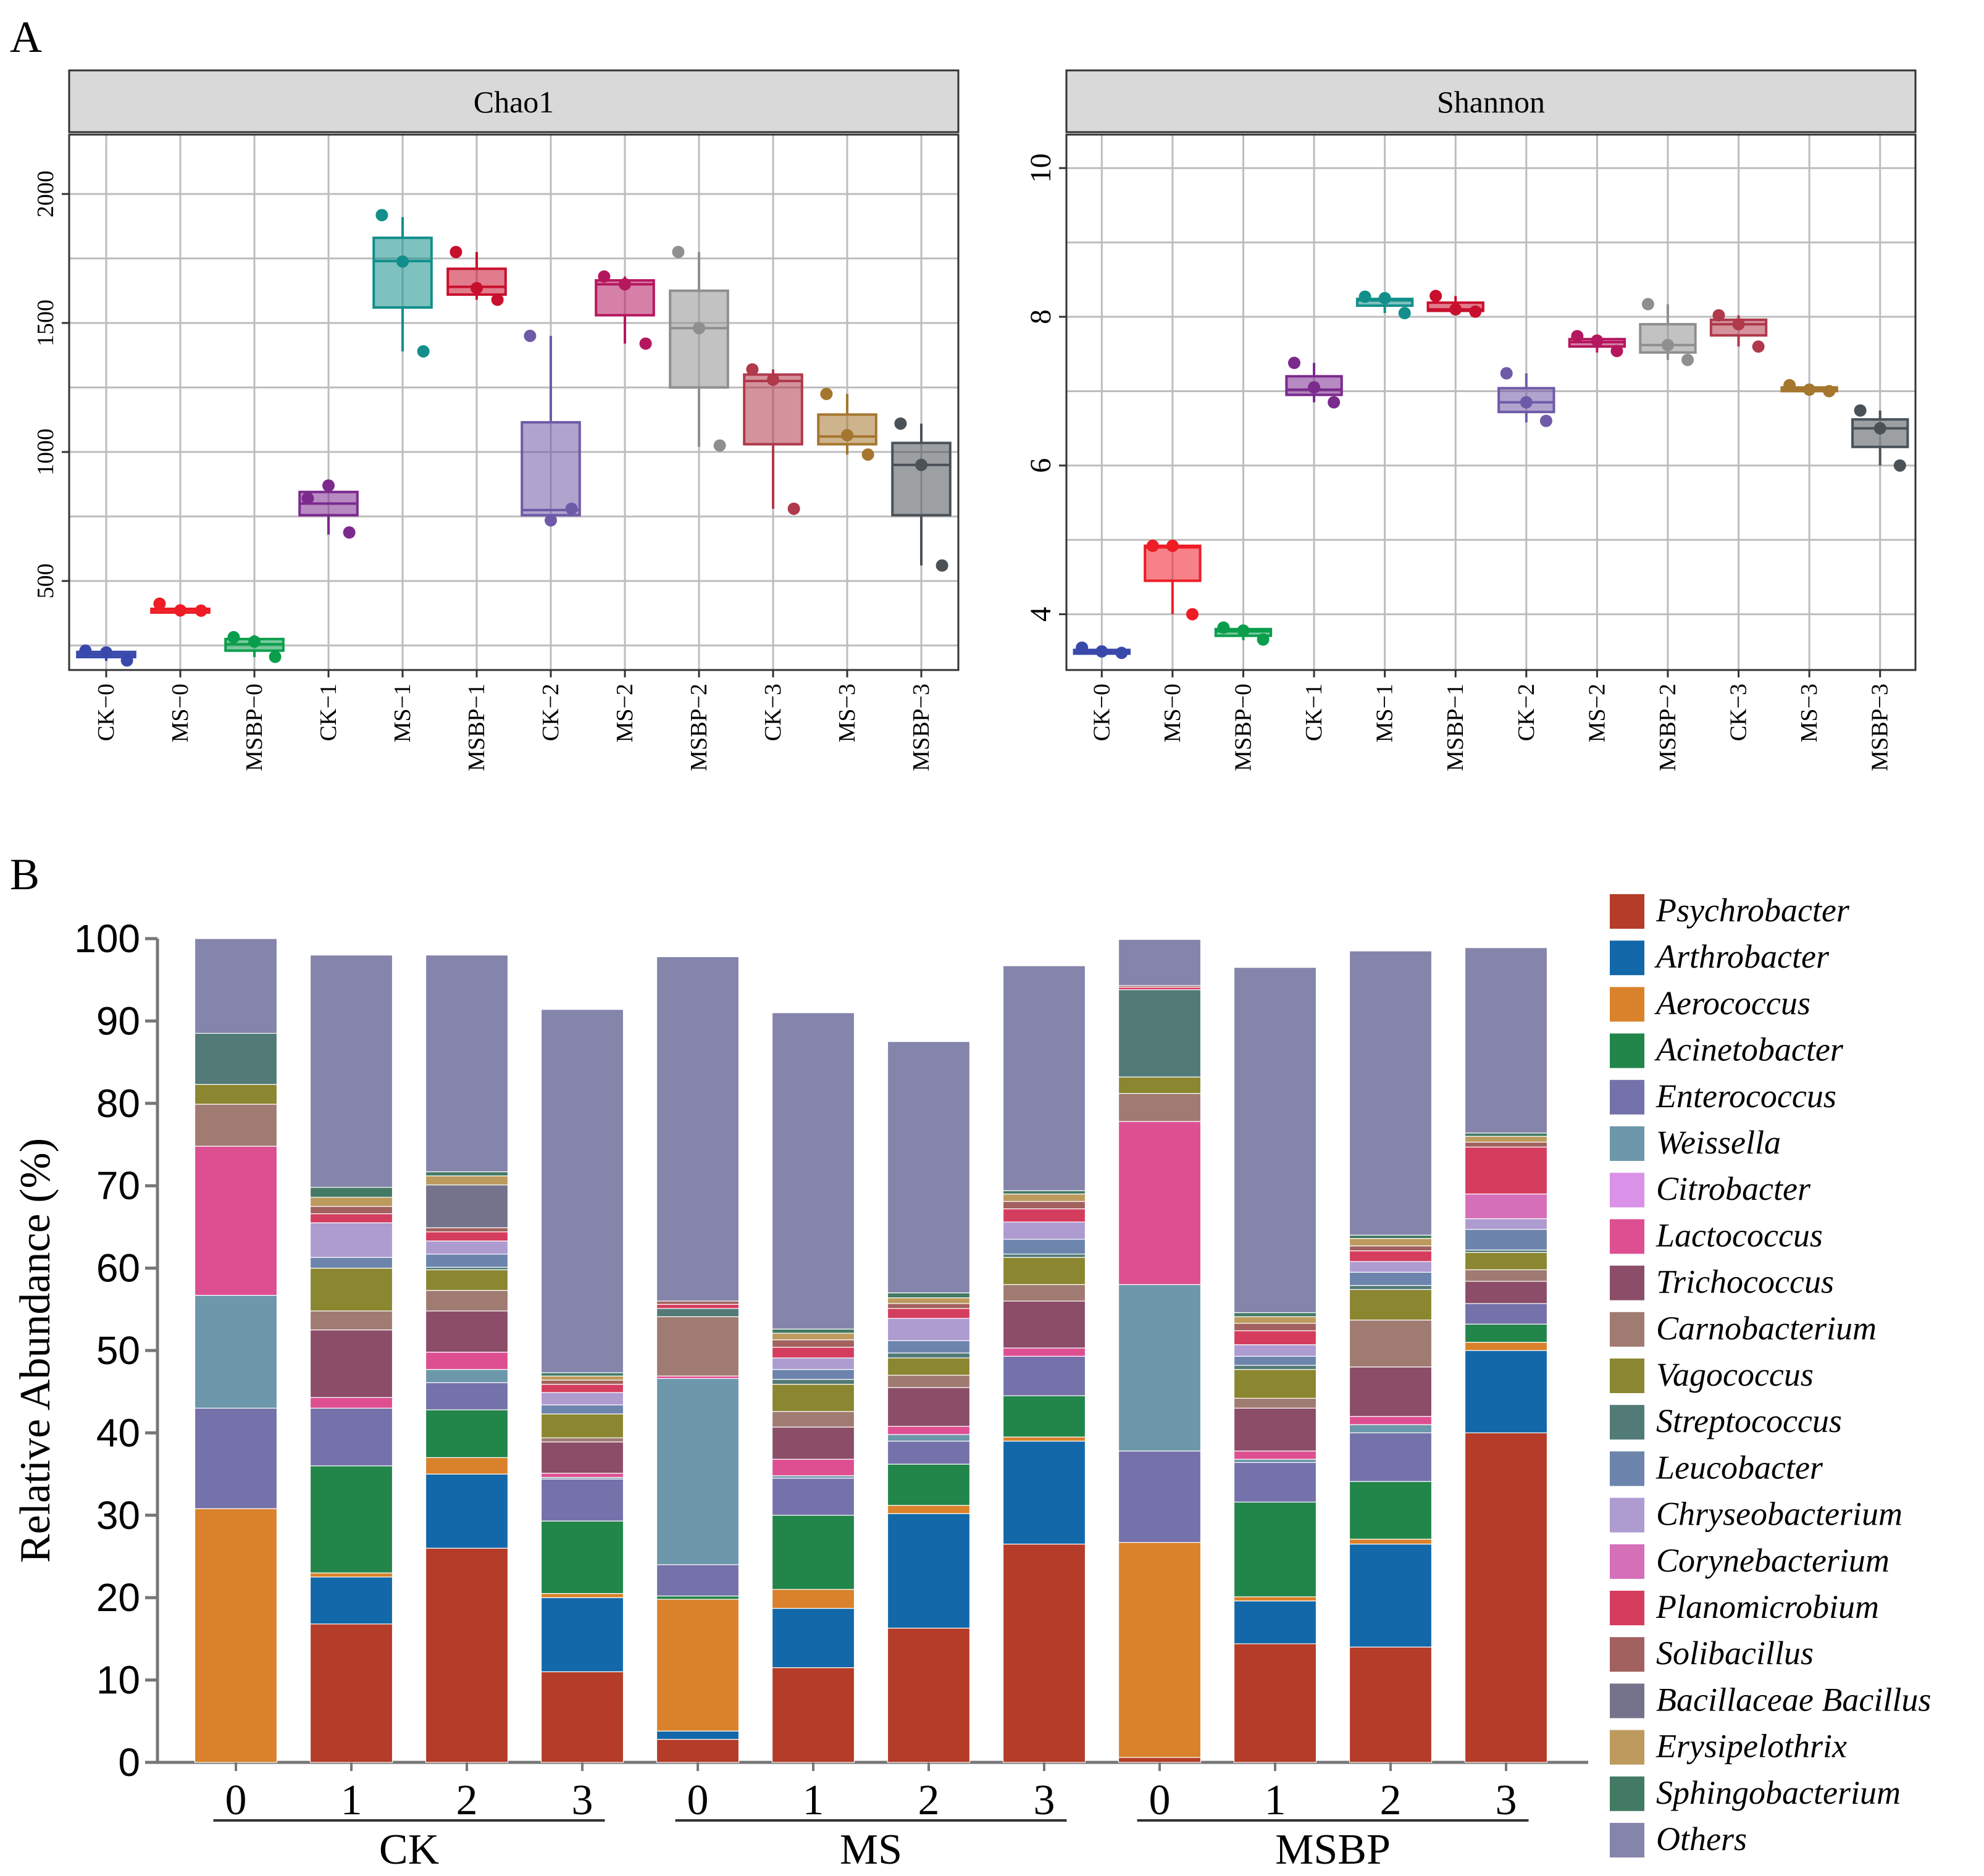 The width and height of the screenshot is (1984, 1876). What do you see at coordinates (699, 349) in the screenshot?
I see `box-MSBP−2` at bounding box center [699, 349].